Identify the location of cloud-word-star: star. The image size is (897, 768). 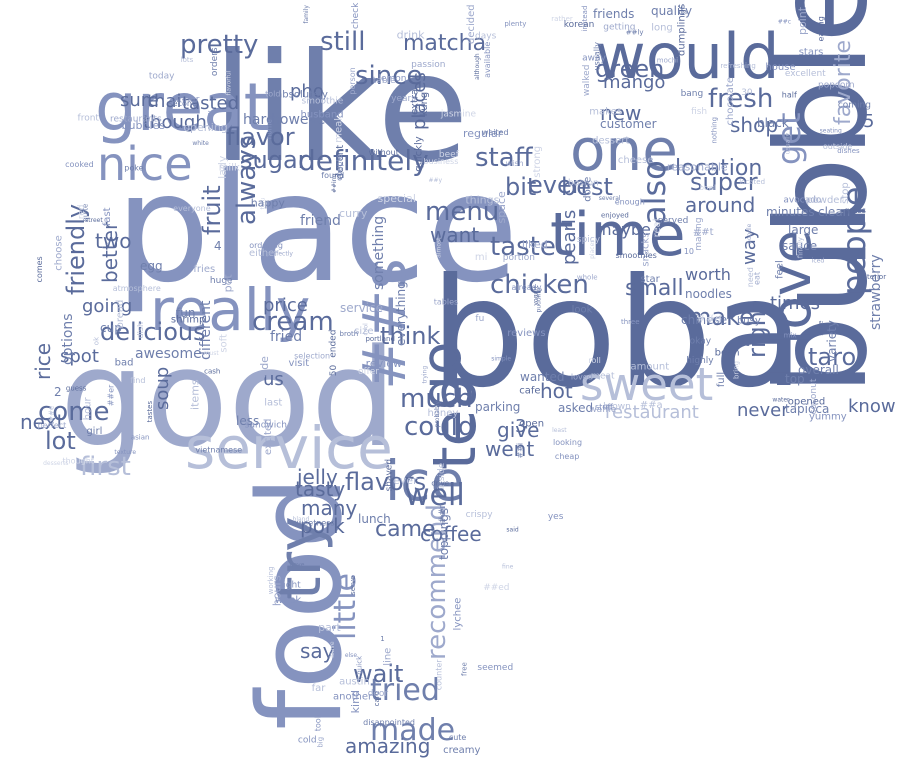
(650, 279).